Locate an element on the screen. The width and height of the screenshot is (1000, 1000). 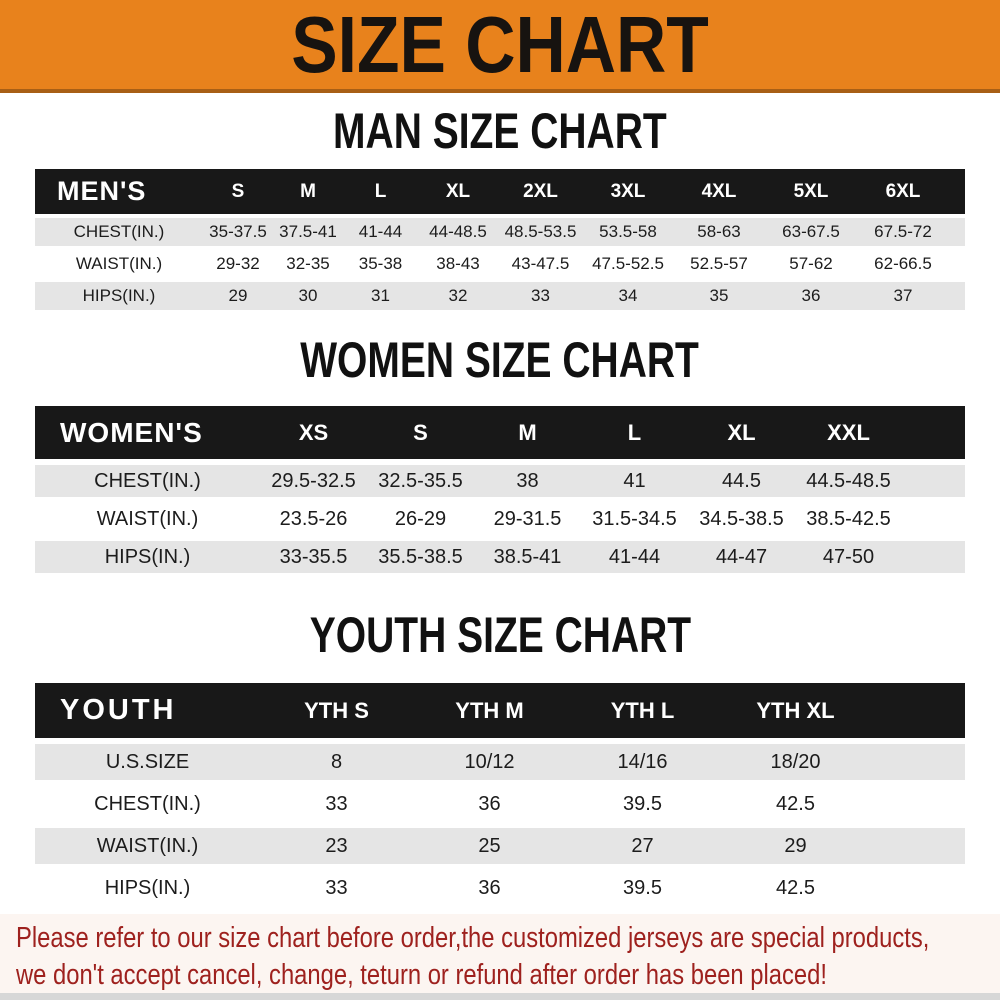
table-cell: 58-63 is located at coordinates (719, 231).